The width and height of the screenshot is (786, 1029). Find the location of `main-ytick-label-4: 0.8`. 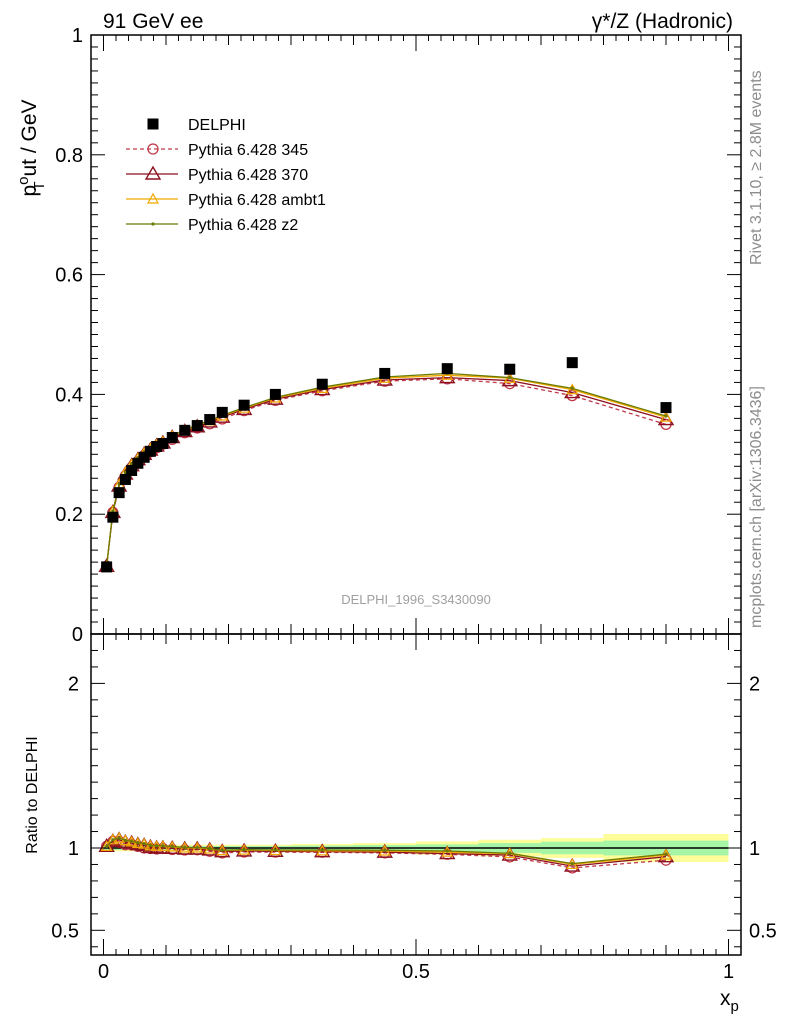

main-ytick-label-4: 0.8 is located at coordinates (69, 156).